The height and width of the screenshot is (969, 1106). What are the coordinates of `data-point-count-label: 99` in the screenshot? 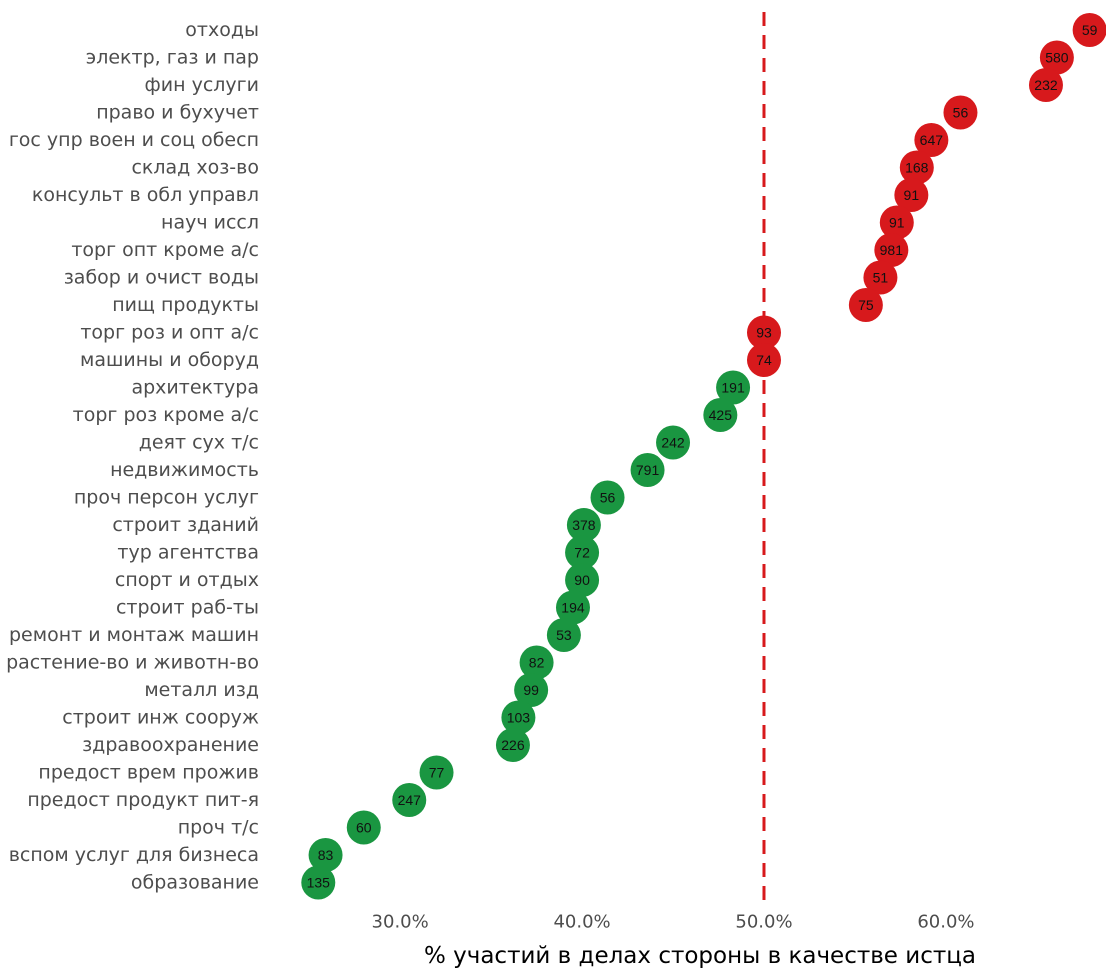 It's located at (531, 690).